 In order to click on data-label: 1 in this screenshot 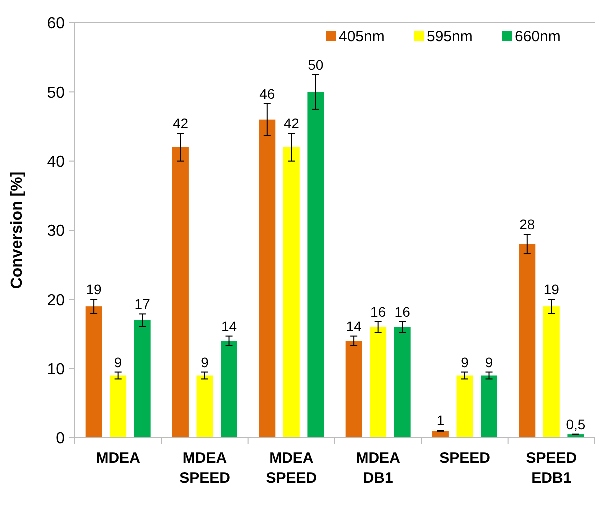, I will do `click(440, 420)`.